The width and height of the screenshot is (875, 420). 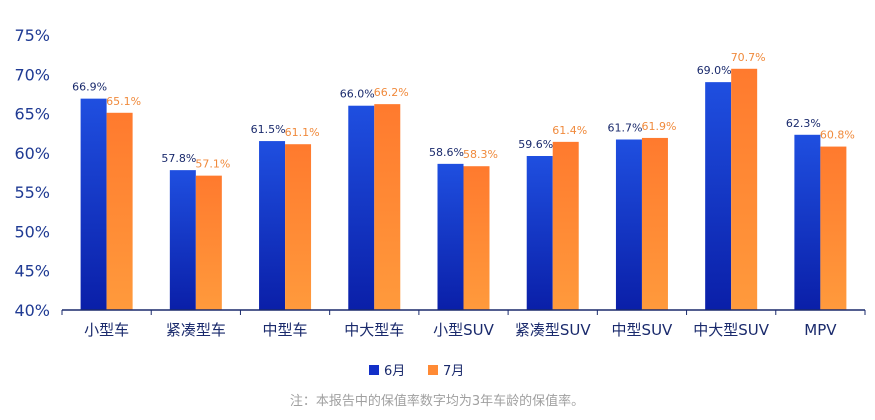 What do you see at coordinates (32, 173) in the screenshot?
I see `y-axis: 40% 45% 50% 55% 60% 65% 70% 75%` at bounding box center [32, 173].